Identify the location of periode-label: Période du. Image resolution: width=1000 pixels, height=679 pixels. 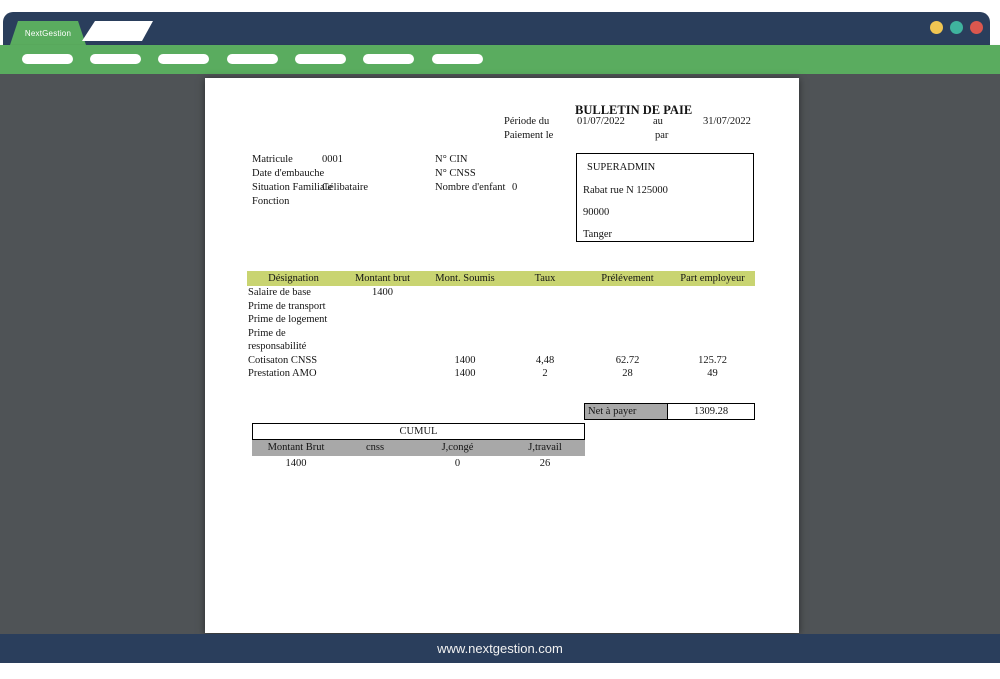
(527, 121).